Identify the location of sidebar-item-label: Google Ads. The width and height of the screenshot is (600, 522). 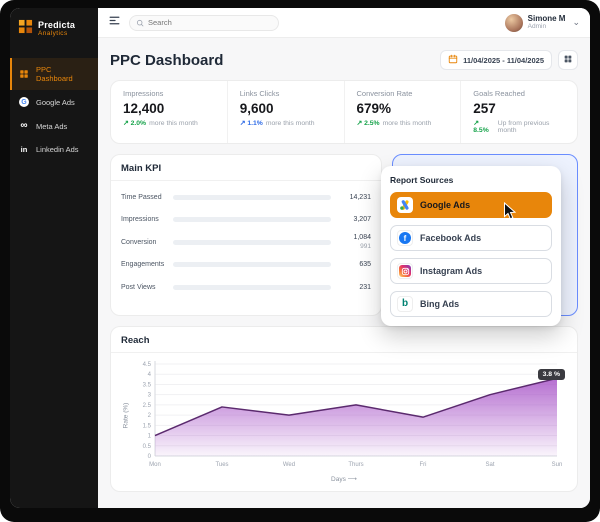
(55, 102).